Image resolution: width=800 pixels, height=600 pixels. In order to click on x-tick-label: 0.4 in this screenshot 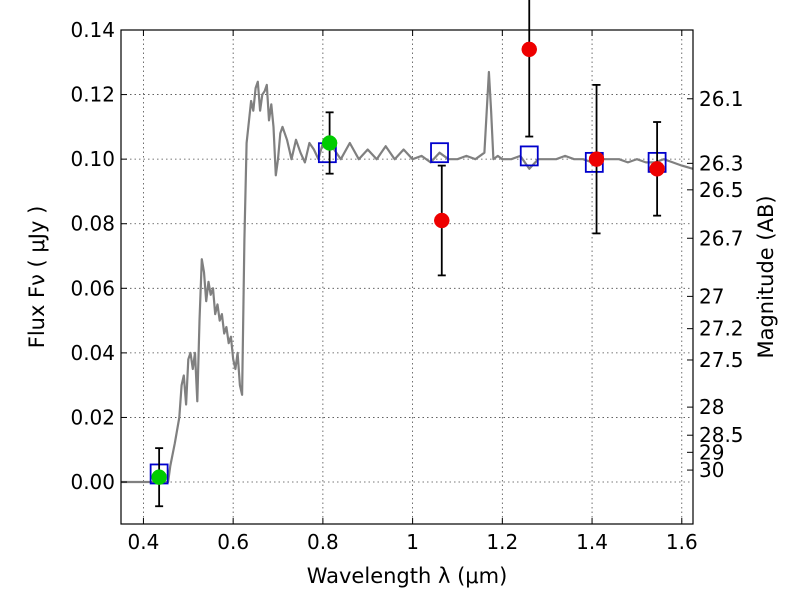, I will do `click(144, 542)`.